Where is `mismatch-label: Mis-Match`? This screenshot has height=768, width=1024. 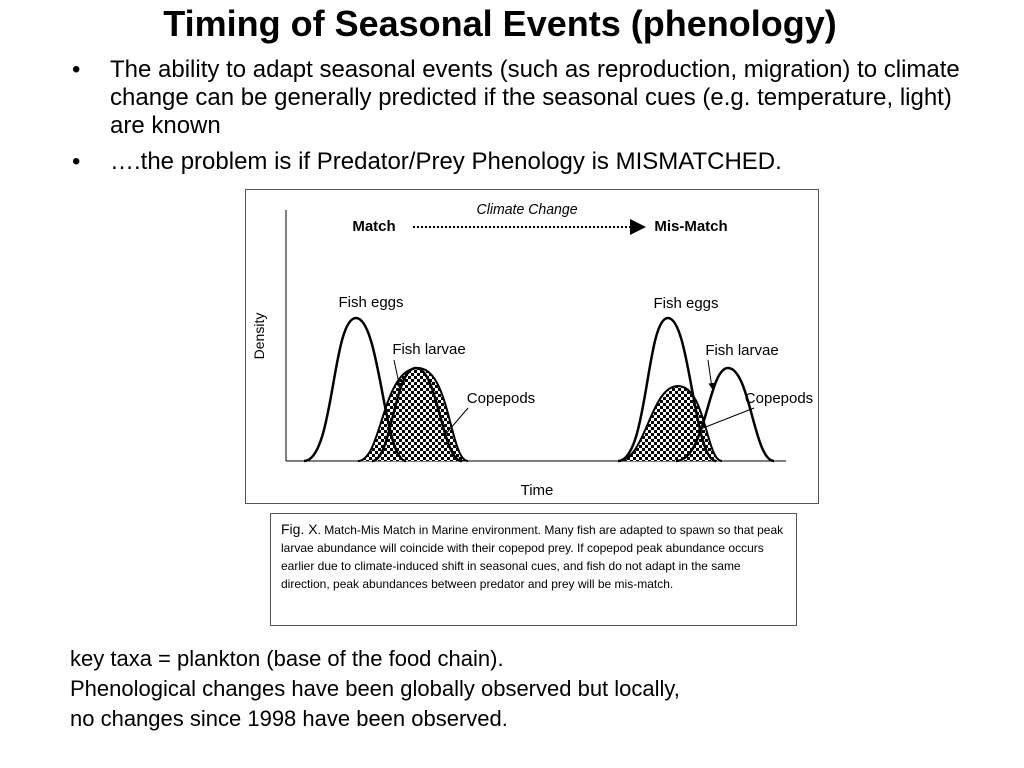
mismatch-label: Mis-Match is located at coordinates (690, 226).